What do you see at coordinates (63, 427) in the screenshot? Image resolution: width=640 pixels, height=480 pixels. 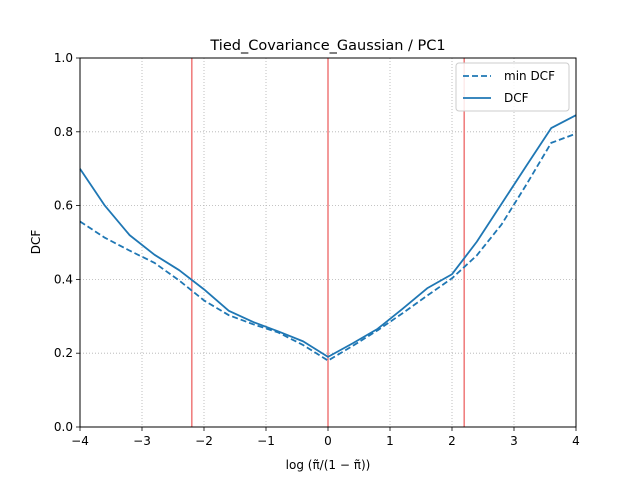 I see `y-tick-label: 0.0` at bounding box center [63, 427].